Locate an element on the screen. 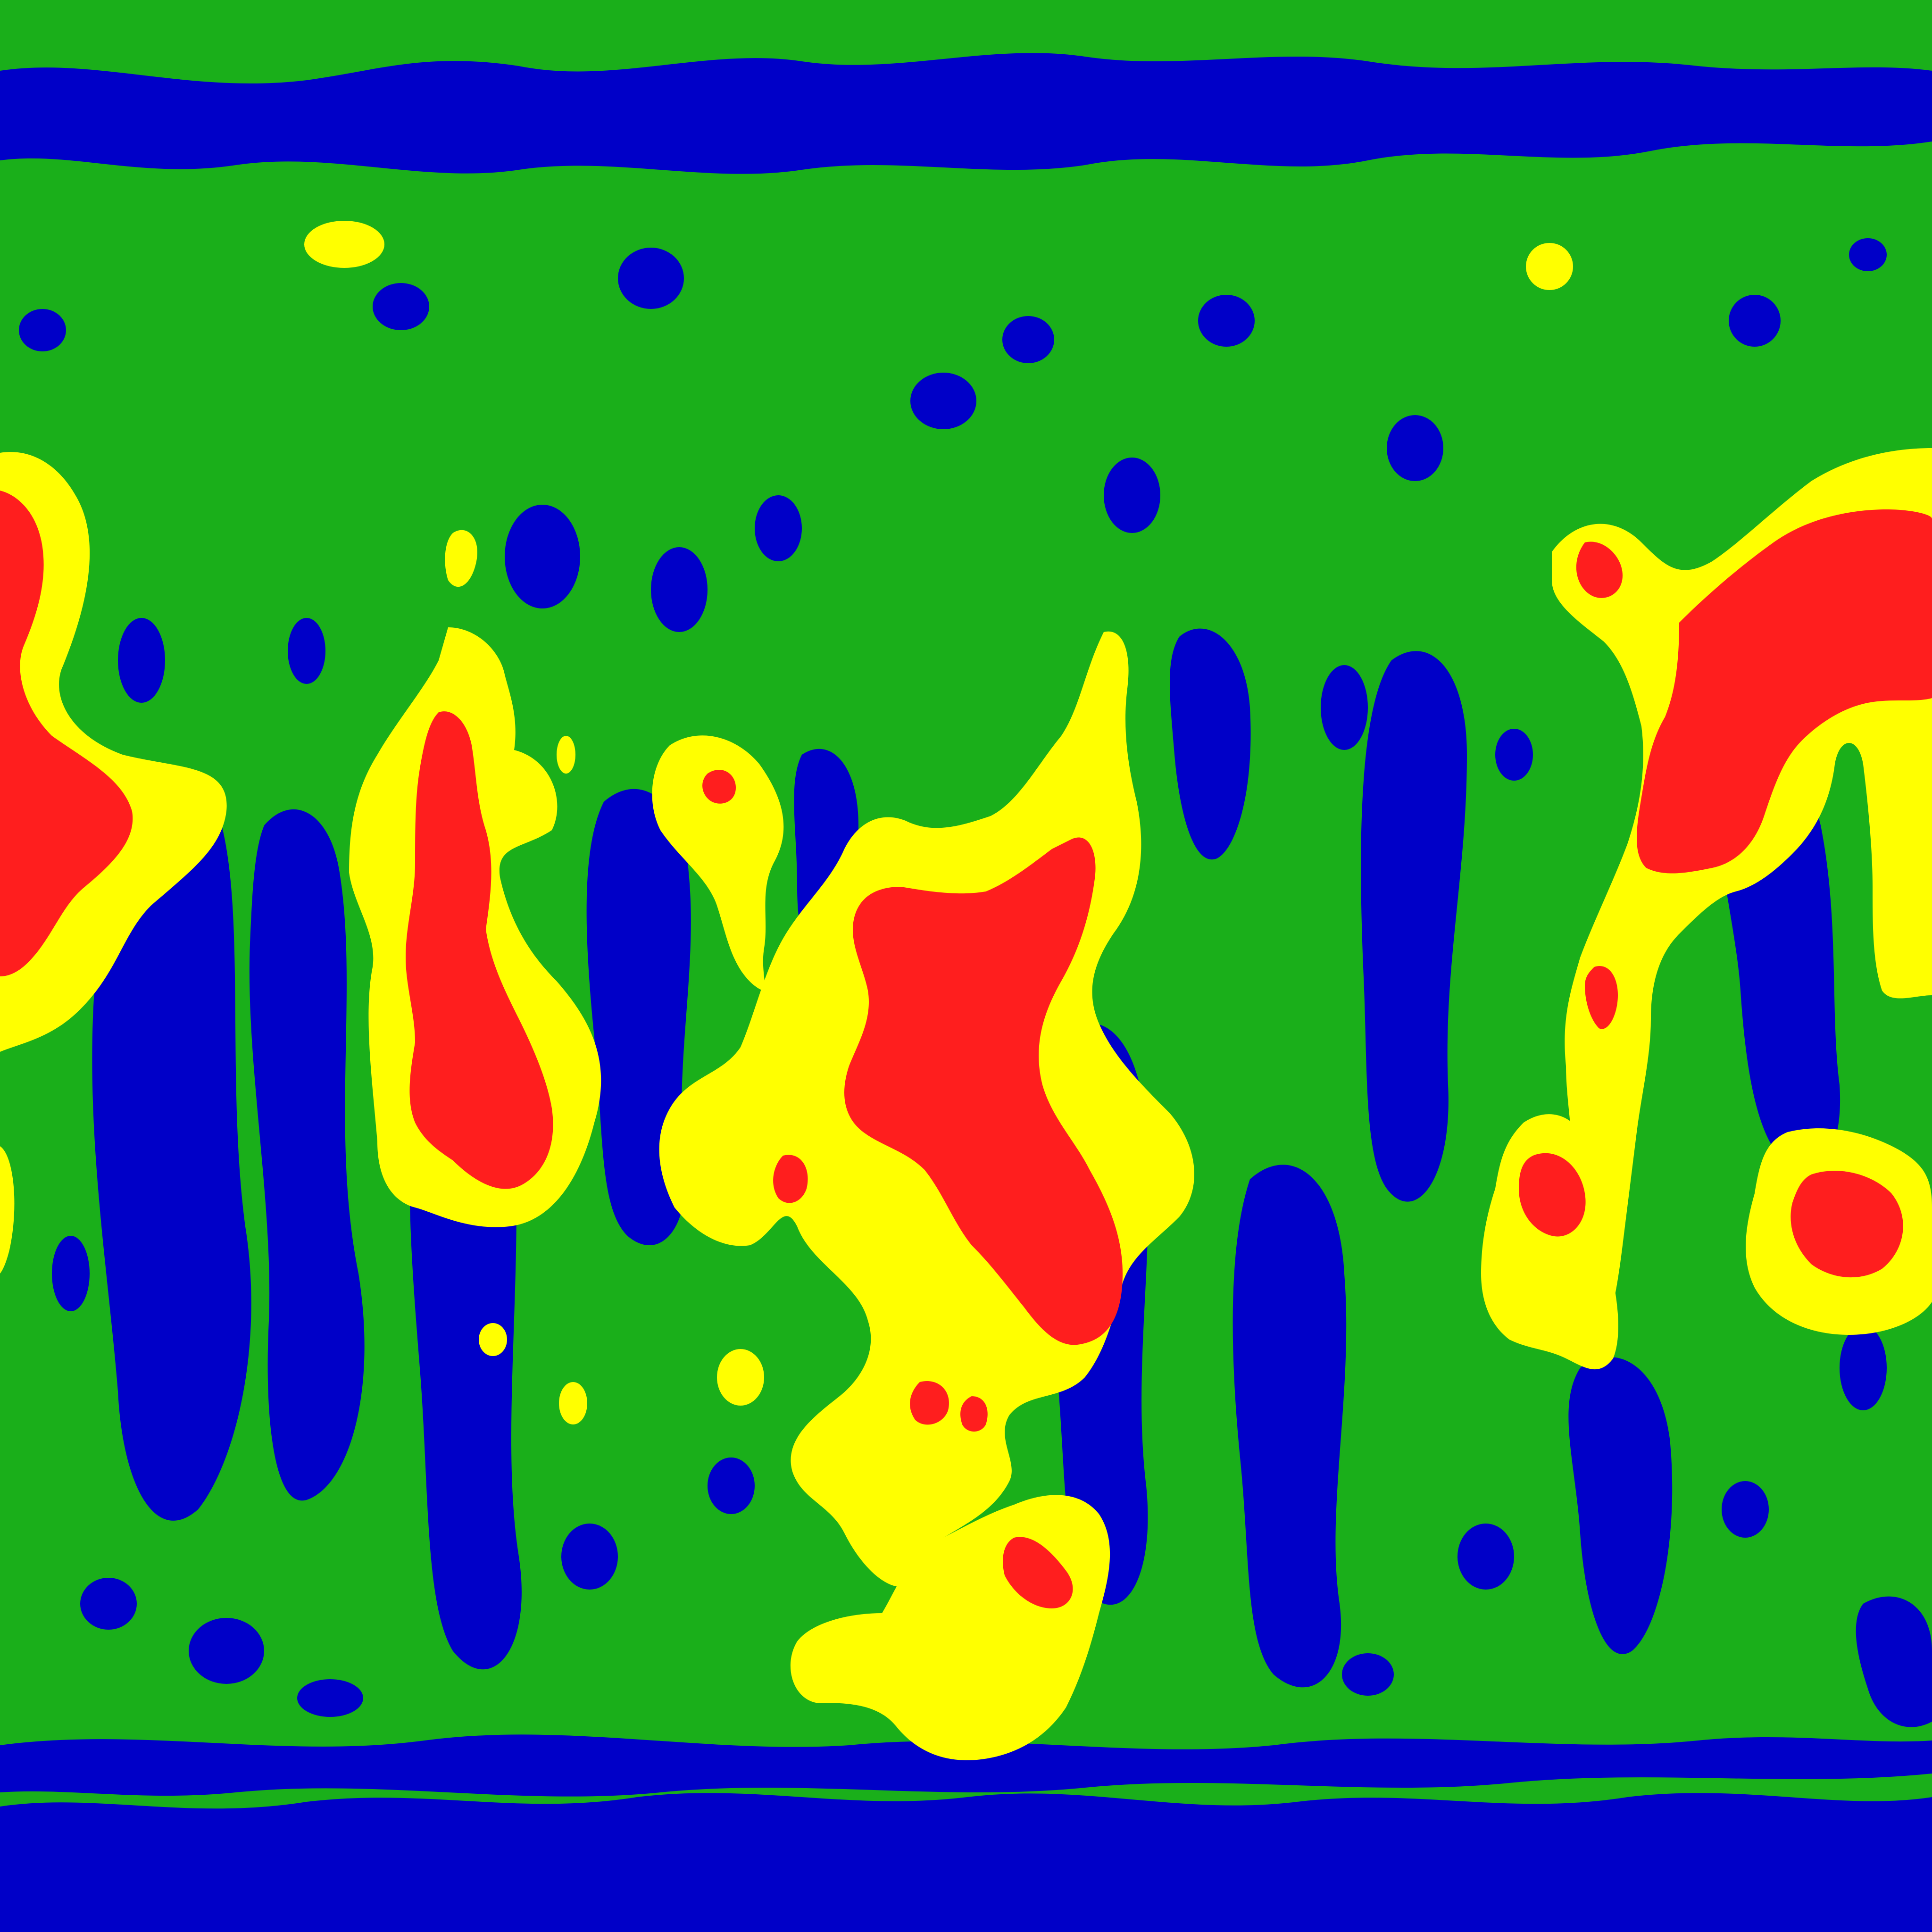 The height and width of the screenshot is (1932, 1932). low-crater-n5 is located at coordinates (306, 651).